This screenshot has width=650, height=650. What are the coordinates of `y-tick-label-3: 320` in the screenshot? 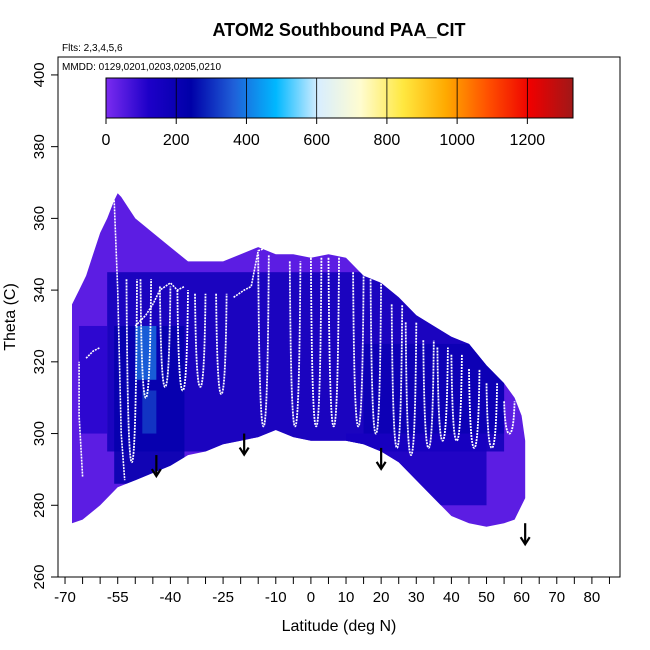 It's located at (39, 361).